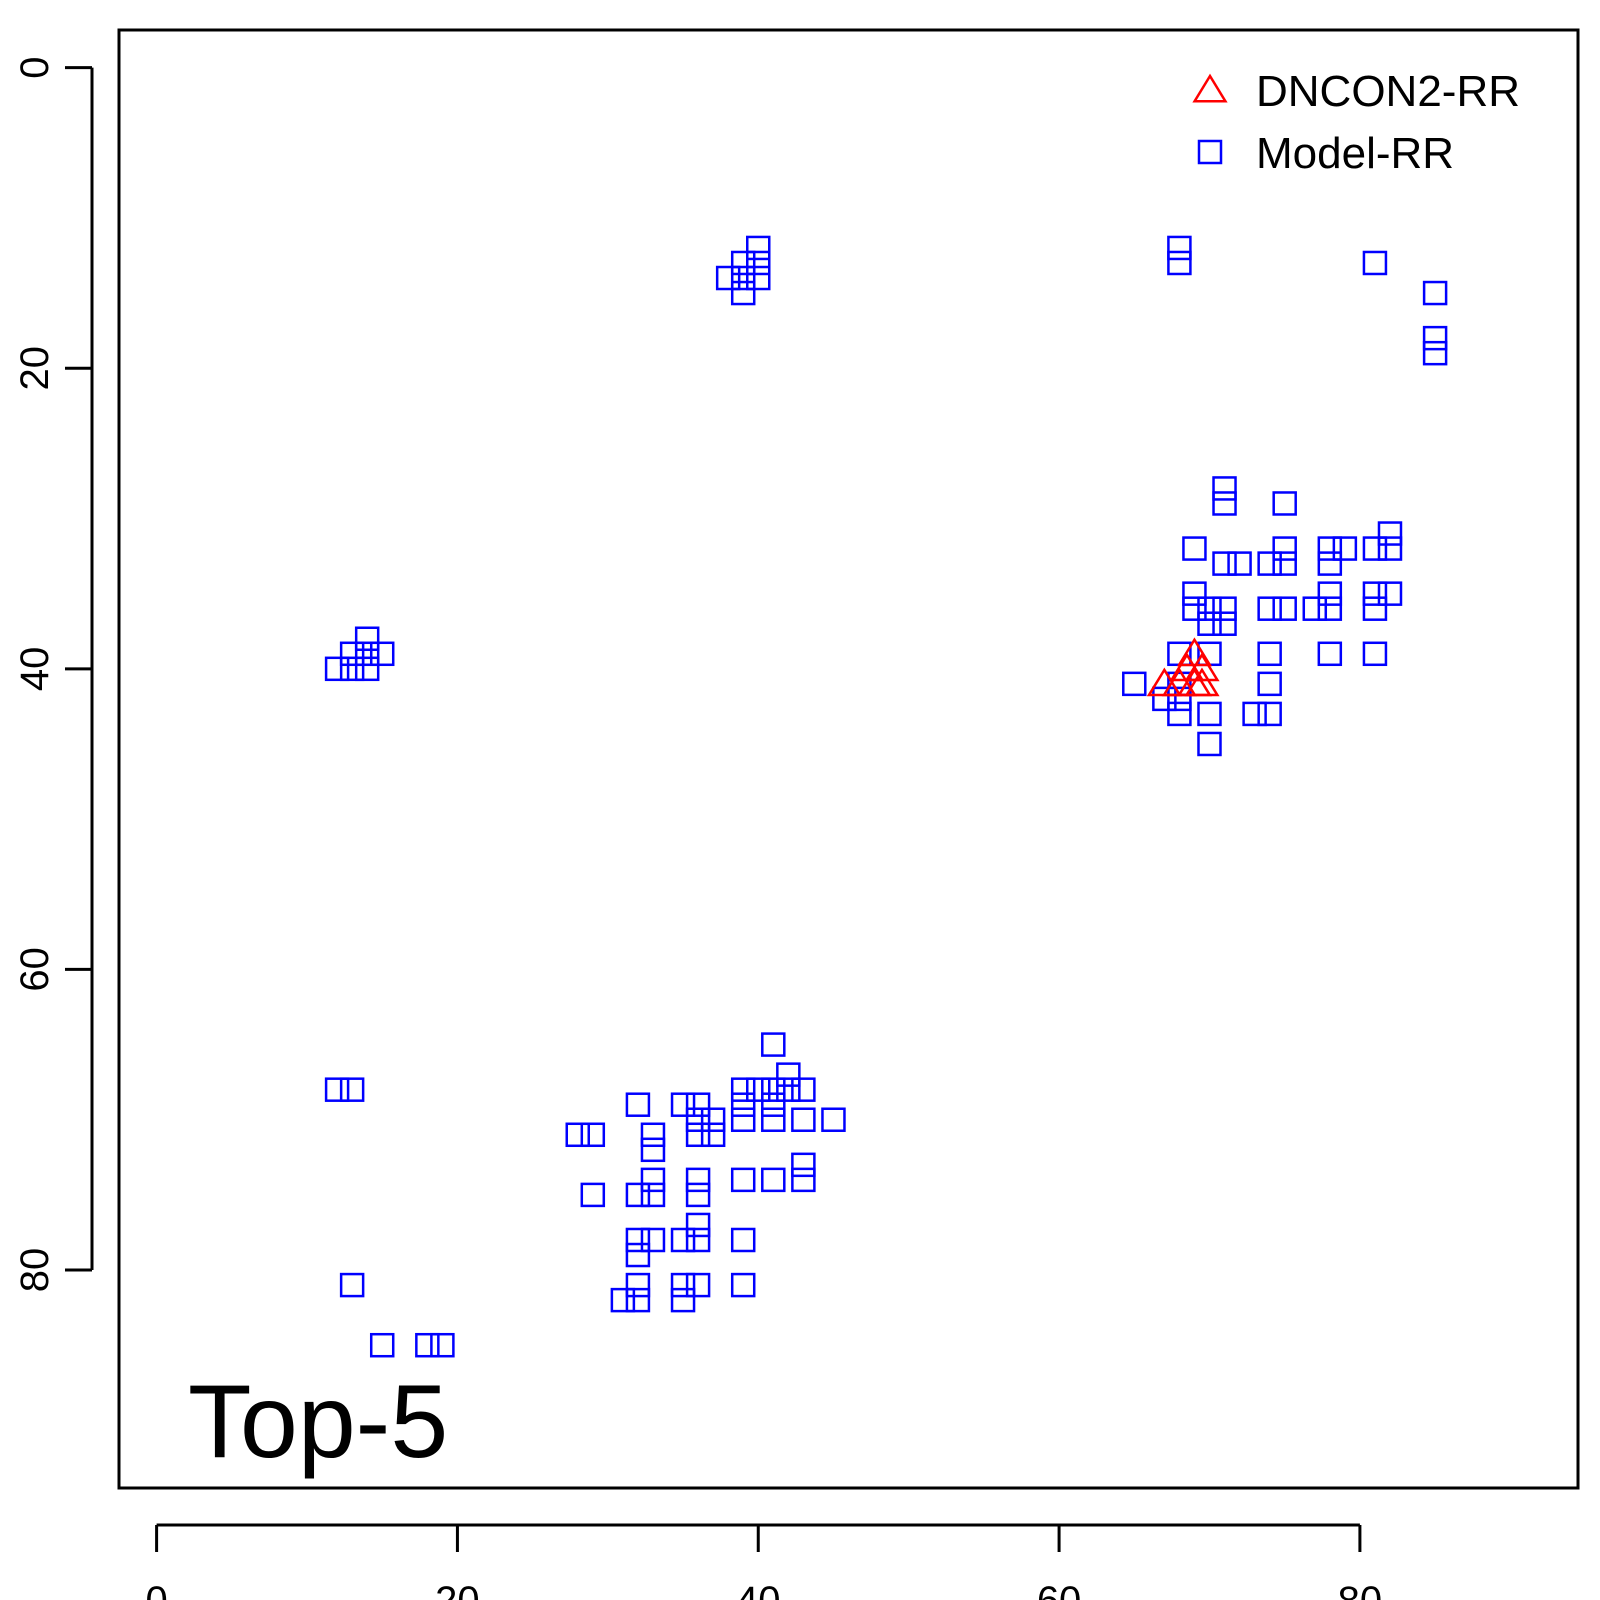  Describe the element at coordinates (1210, 152) in the screenshot. I see `legend-square-icon` at that location.